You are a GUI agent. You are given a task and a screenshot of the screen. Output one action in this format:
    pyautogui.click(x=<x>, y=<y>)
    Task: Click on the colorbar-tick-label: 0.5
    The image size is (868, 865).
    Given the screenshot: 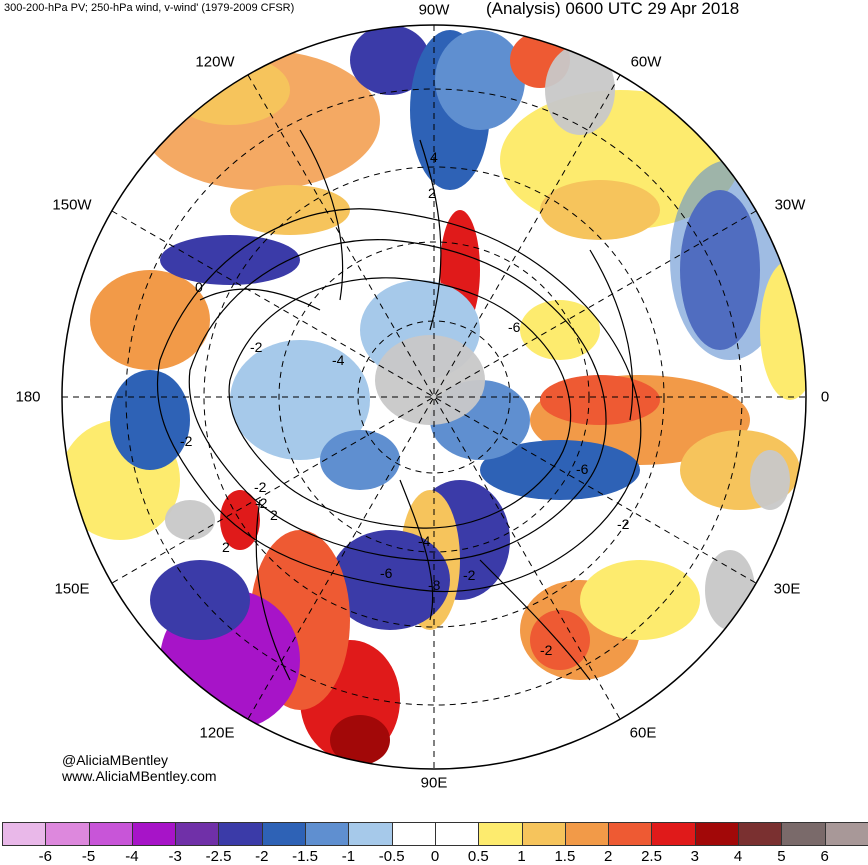 What is the action you would take?
    pyautogui.click(x=478, y=856)
    